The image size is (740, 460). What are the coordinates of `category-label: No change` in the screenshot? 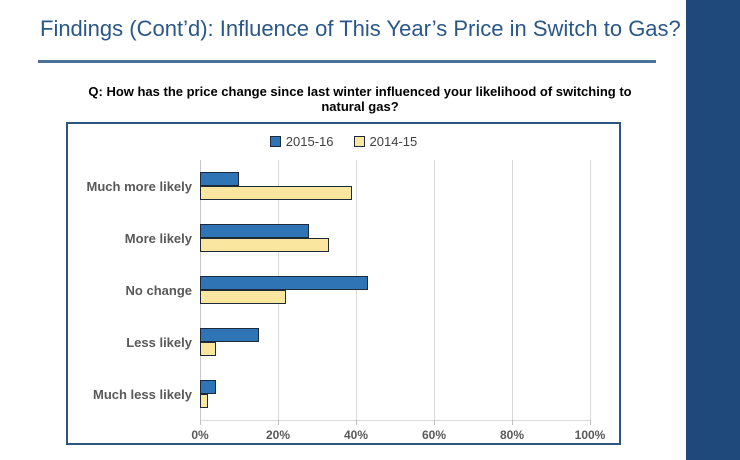 It's located at (158, 290).